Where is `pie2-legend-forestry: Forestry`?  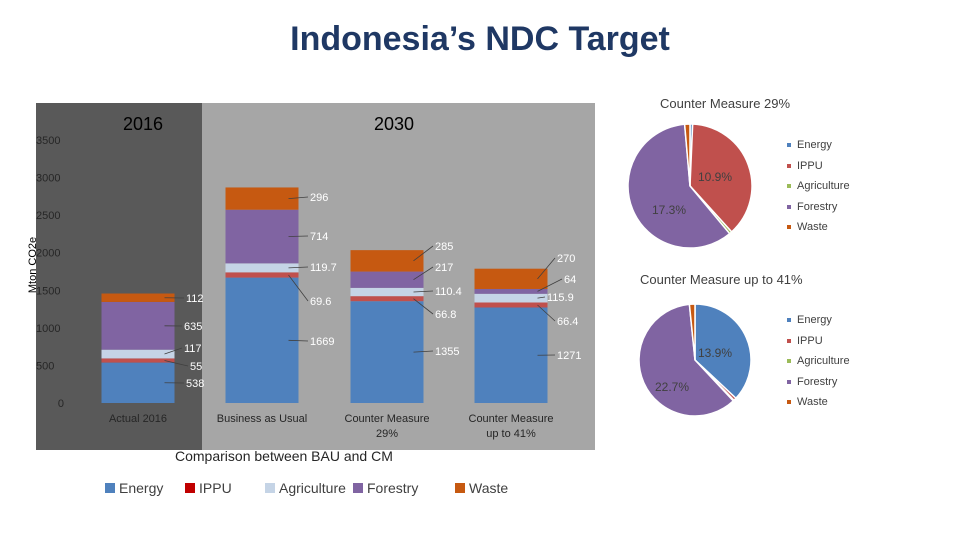
pie2-legend-forestry: Forestry is located at coordinates (818, 382).